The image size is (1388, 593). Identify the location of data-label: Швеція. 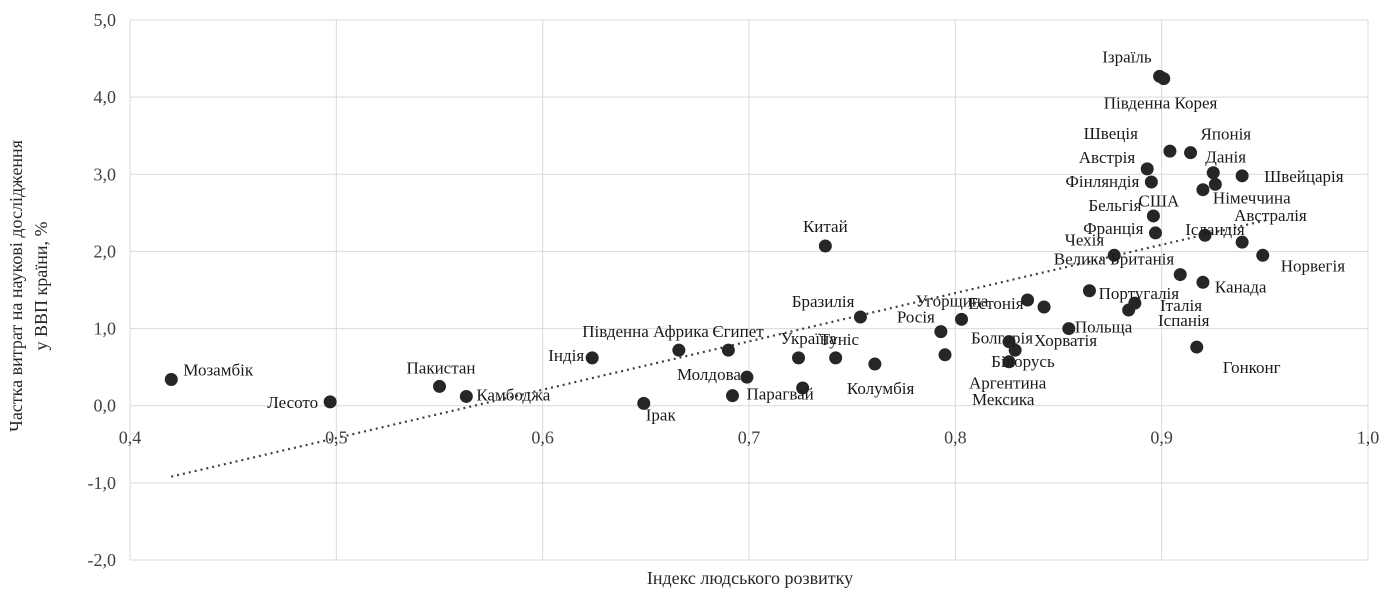
(1111, 133).